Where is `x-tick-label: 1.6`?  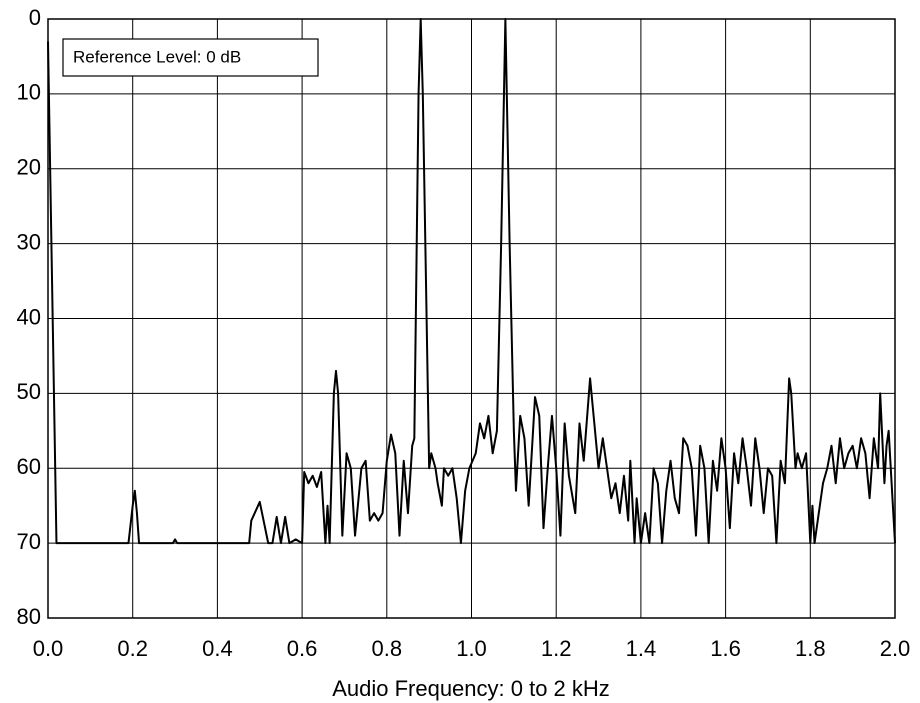
x-tick-label: 1.6 is located at coordinates (725, 648).